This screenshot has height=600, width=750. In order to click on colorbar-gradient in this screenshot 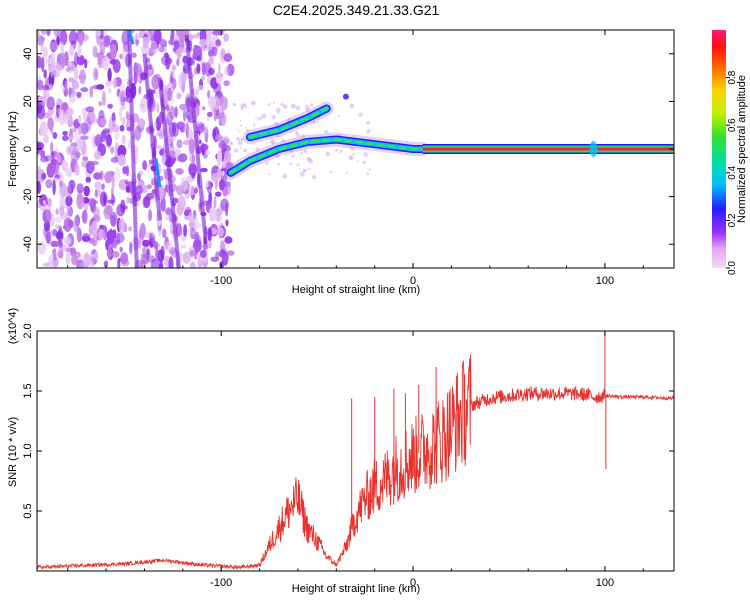, I will do `click(719, 149)`.